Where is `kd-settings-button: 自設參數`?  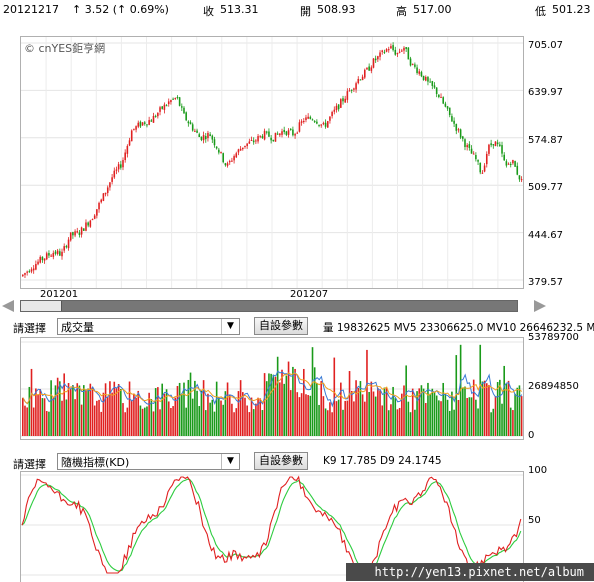 kd-settings-button: 自設參數 is located at coordinates (281, 461).